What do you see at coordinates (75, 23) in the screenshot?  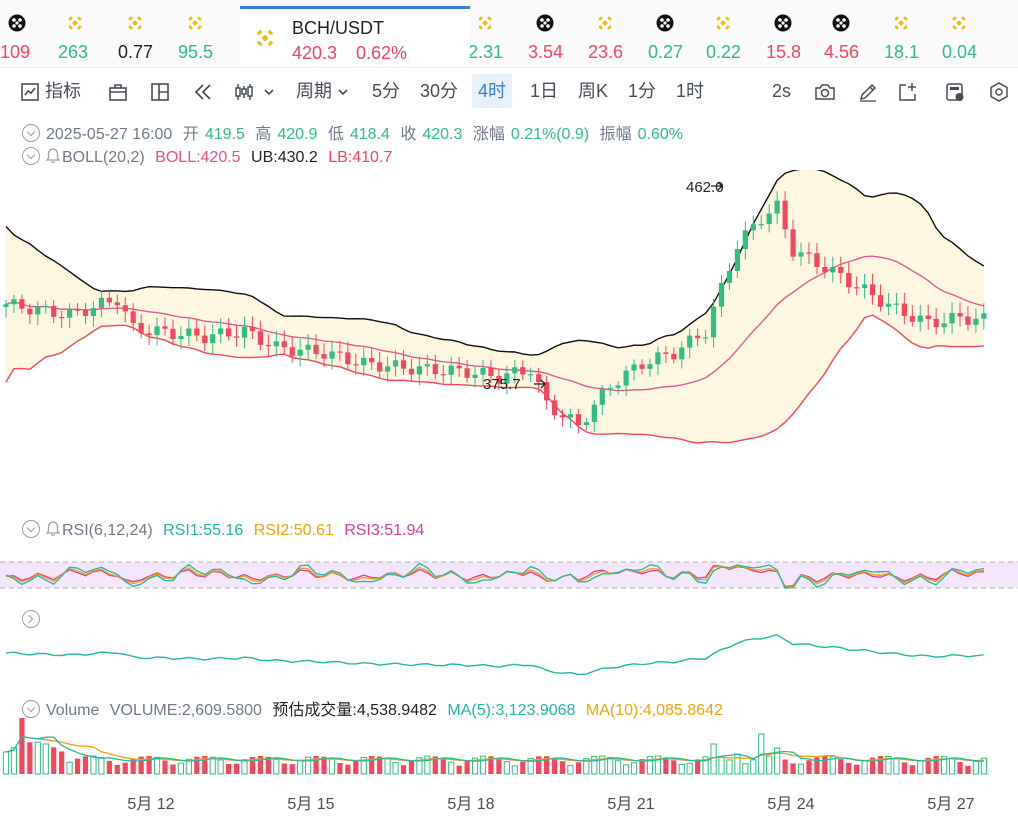 I see `binance-coin-icon` at bounding box center [75, 23].